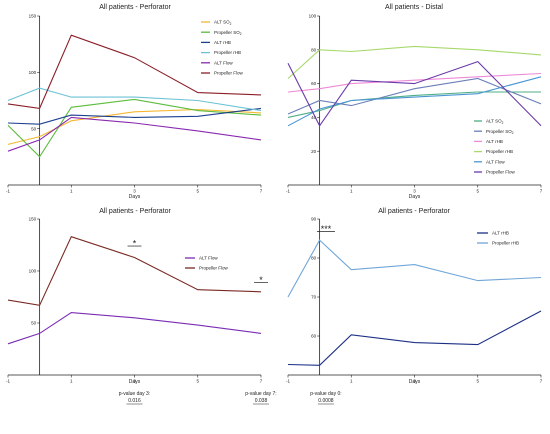 The width and height of the screenshot is (550, 434). I want to click on p-value-value: 0.0008, so click(326, 401).